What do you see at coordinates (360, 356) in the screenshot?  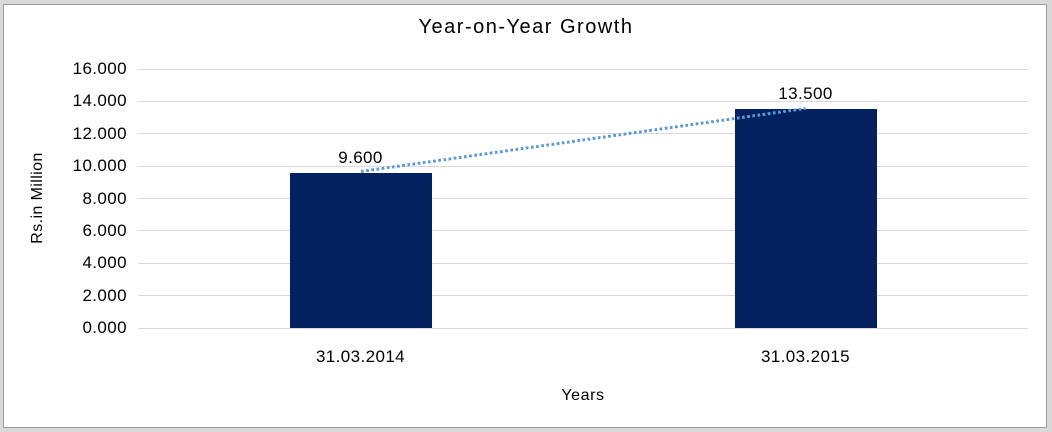 I see `x-axis-category-label: 31.03.2014` at bounding box center [360, 356].